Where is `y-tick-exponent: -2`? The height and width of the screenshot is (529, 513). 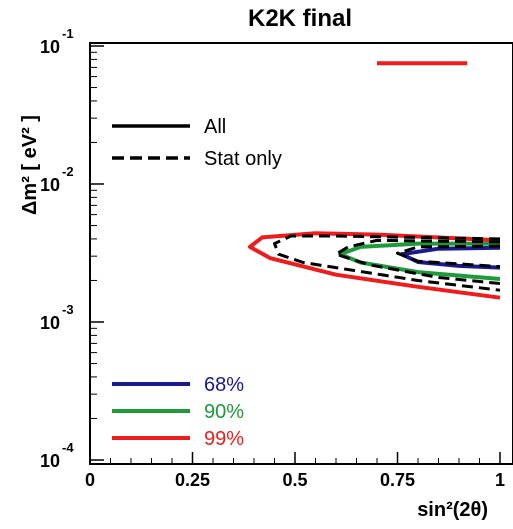 y-tick-exponent: -2 is located at coordinates (68, 171).